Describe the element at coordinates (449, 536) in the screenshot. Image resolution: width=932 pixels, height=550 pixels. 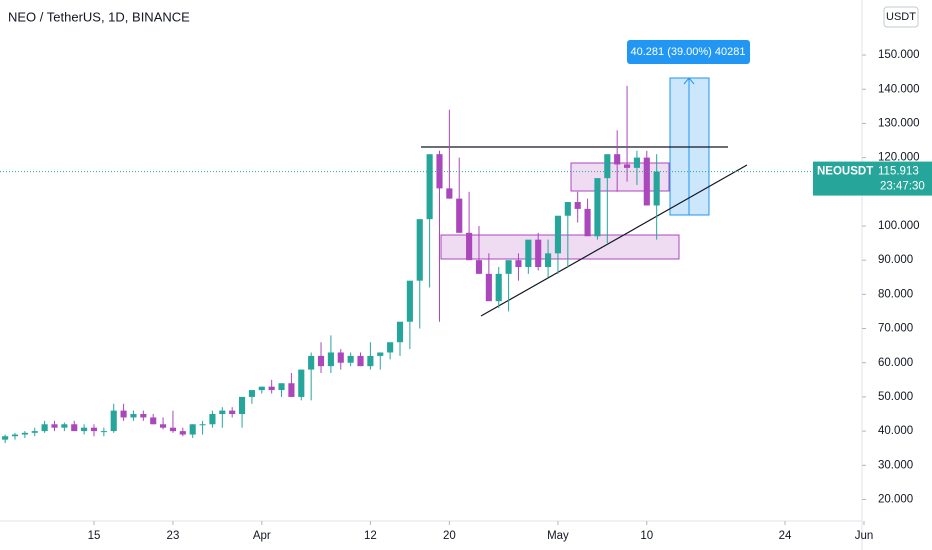
I see `x-tick-label: 20` at that location.